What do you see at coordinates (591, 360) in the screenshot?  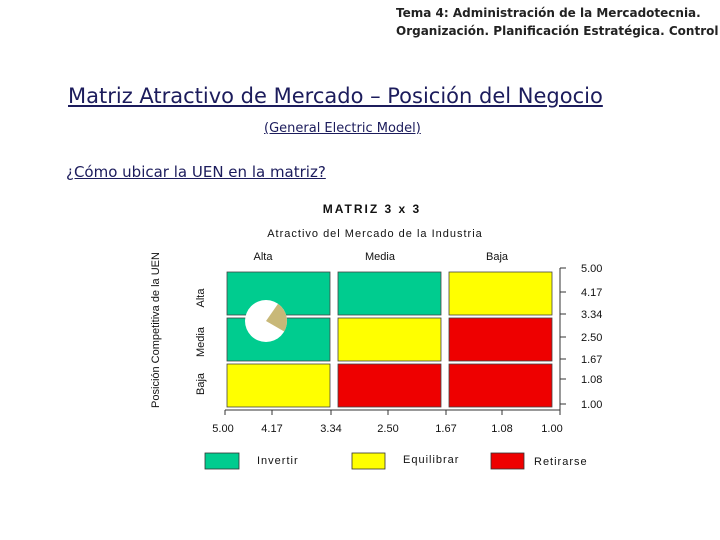 I see `y-tick-label: 1.67` at bounding box center [591, 360].